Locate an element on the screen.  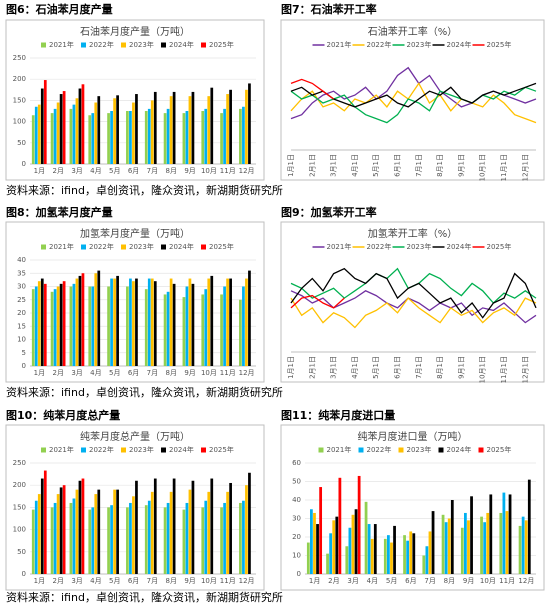
y-tick-label: 100 is located at coordinates (19, 530).